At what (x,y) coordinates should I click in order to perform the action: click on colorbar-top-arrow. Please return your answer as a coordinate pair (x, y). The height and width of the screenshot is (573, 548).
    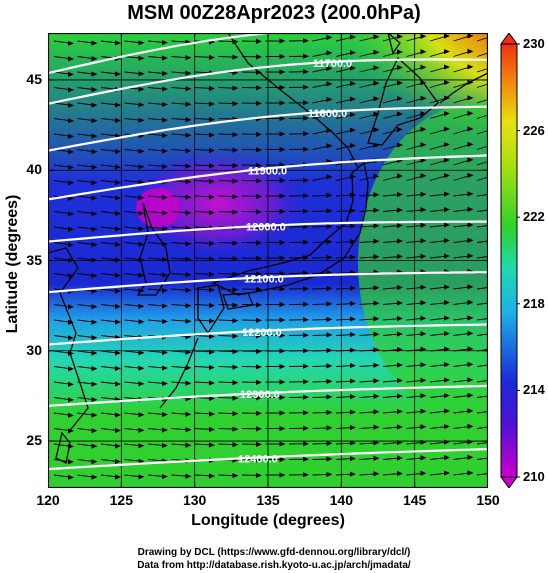
    Looking at the image, I should click on (509, 39).